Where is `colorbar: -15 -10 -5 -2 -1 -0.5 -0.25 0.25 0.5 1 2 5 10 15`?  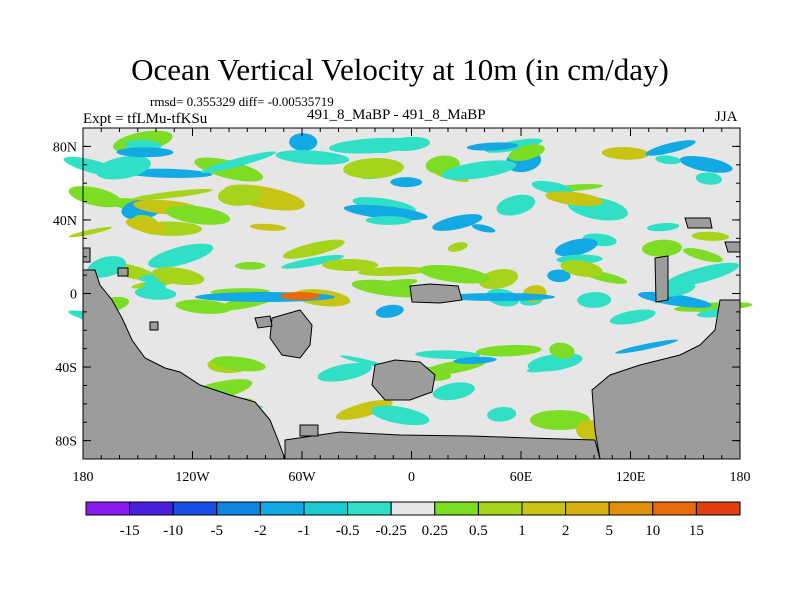 colorbar: -15 -10 -5 -2 -1 -0.5 -0.25 0.25 0.5 1 2 5 10 15 is located at coordinates (413, 520).